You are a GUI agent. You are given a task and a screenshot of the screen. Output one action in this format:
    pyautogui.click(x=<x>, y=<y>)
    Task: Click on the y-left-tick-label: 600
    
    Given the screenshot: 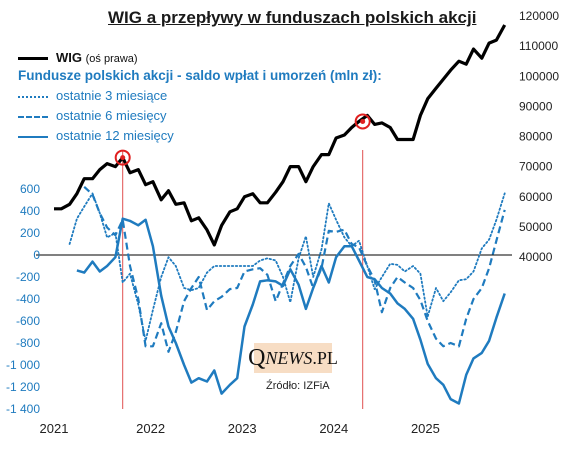 What is the action you would take?
    pyautogui.click(x=30, y=189)
    